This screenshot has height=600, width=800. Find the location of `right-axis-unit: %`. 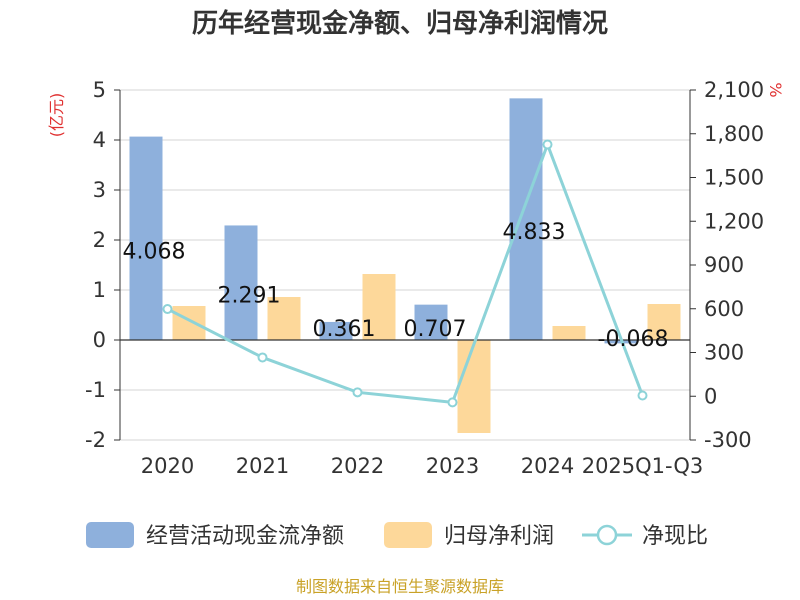

right-axis-unit: % is located at coordinates (775, 89).